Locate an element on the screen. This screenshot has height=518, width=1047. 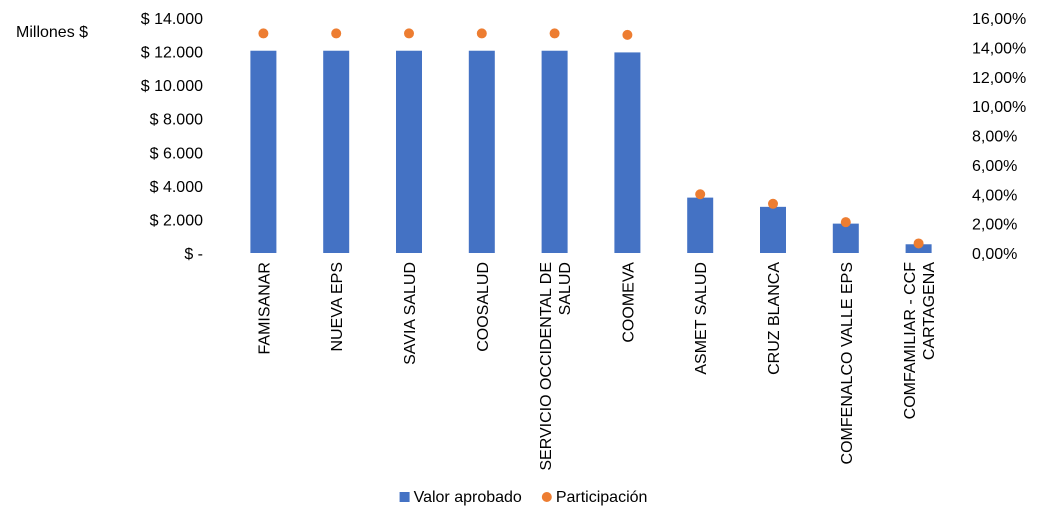
right-y-tick-label: 2,00% is located at coordinates (994, 225).